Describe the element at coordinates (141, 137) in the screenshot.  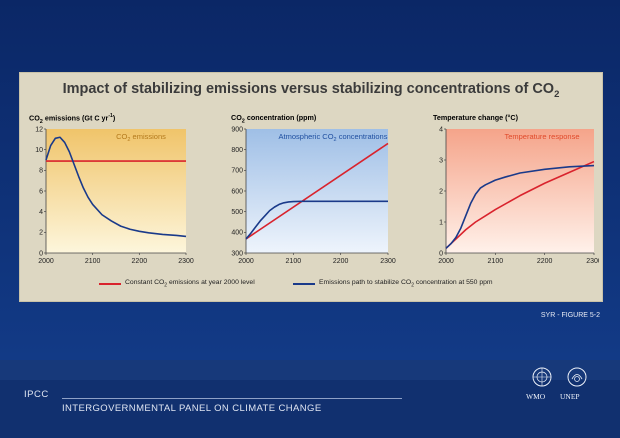
I see `inner-chart-title: CO2 emissions` at that location.